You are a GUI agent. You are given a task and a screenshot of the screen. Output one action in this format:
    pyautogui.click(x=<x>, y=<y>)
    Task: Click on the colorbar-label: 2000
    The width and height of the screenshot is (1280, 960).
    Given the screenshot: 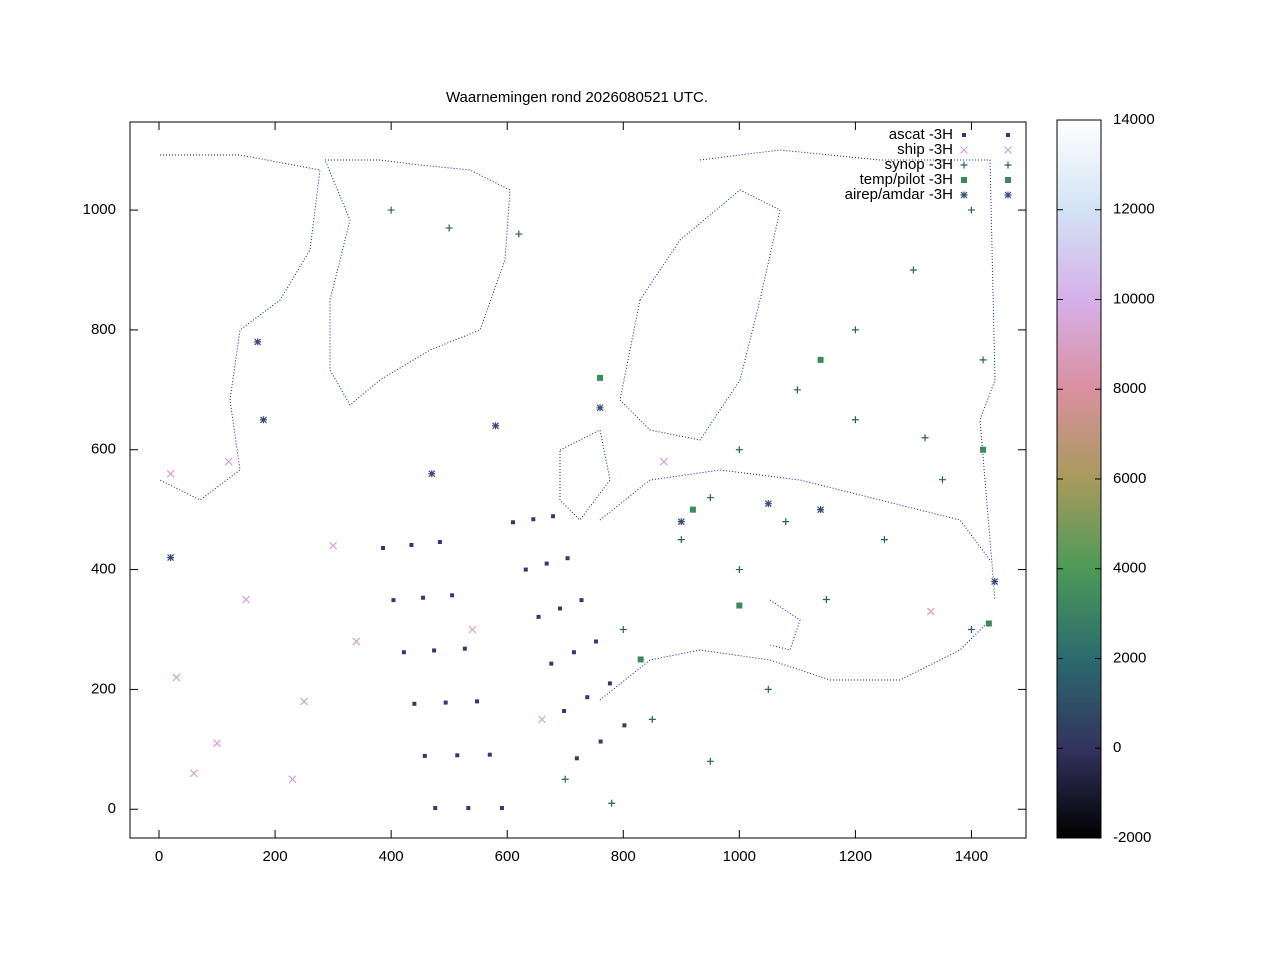 What is the action you would take?
    pyautogui.click(x=1129, y=657)
    